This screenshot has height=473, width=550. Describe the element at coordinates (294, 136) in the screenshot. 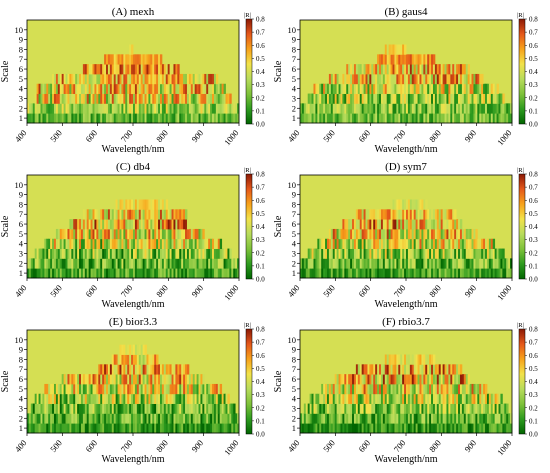

I see `x-tick-label: 400` at that location.